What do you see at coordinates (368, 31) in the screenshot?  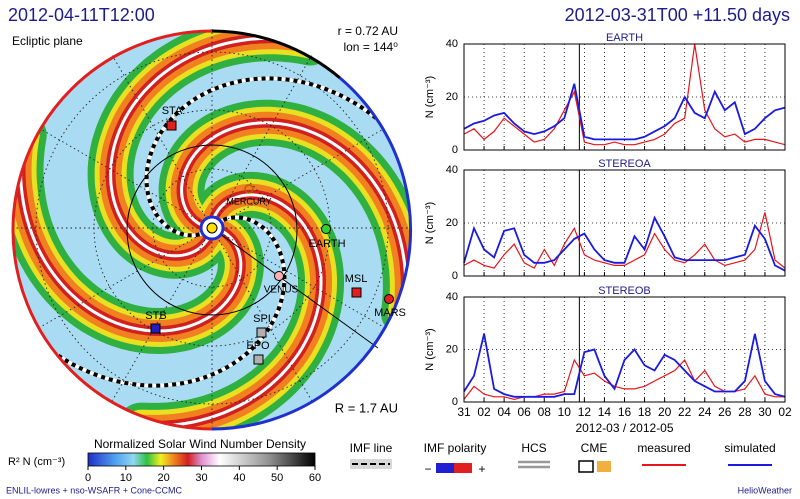 I see `radius-note: r = 0.72 AU` at bounding box center [368, 31].